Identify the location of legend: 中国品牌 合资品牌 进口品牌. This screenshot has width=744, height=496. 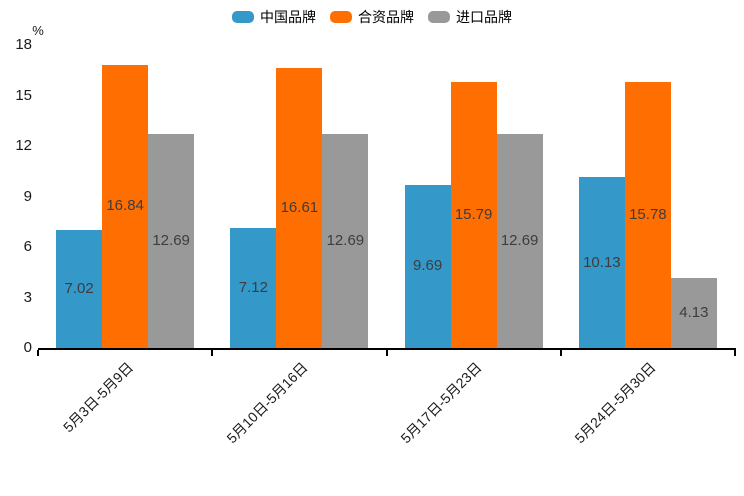
(372, 17).